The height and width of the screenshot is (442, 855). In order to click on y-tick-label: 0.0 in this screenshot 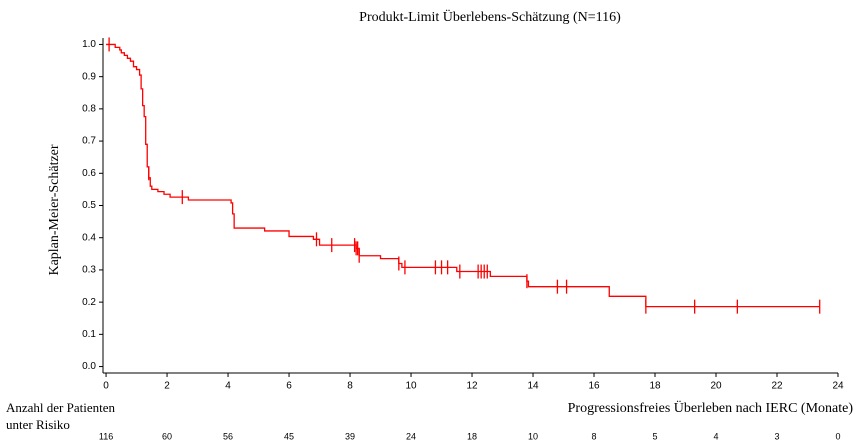, I will do `click(89, 366)`.